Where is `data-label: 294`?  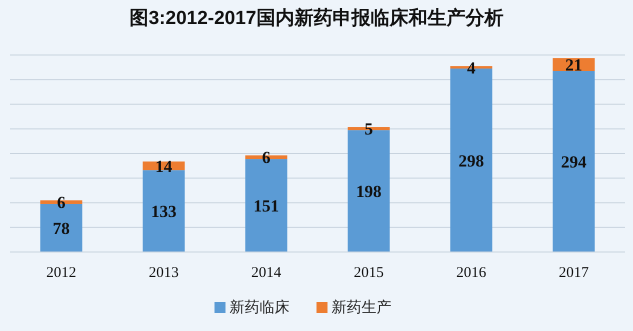 data-label: 294 is located at coordinates (574, 162).